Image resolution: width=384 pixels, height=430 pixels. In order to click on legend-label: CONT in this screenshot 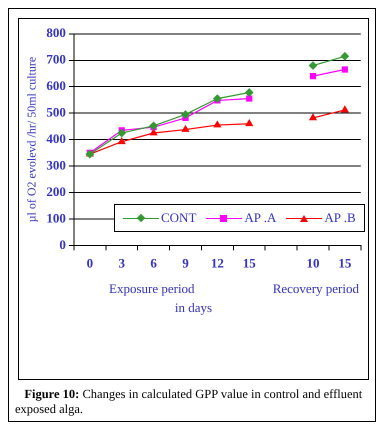, I will do `click(178, 218)`.